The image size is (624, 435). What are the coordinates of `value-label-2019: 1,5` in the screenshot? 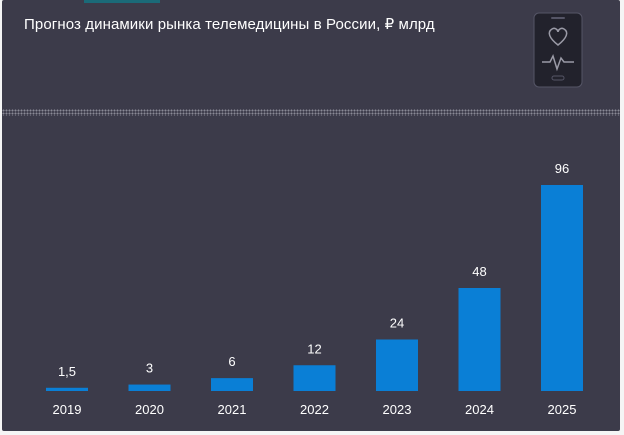 It's located at (67, 371).